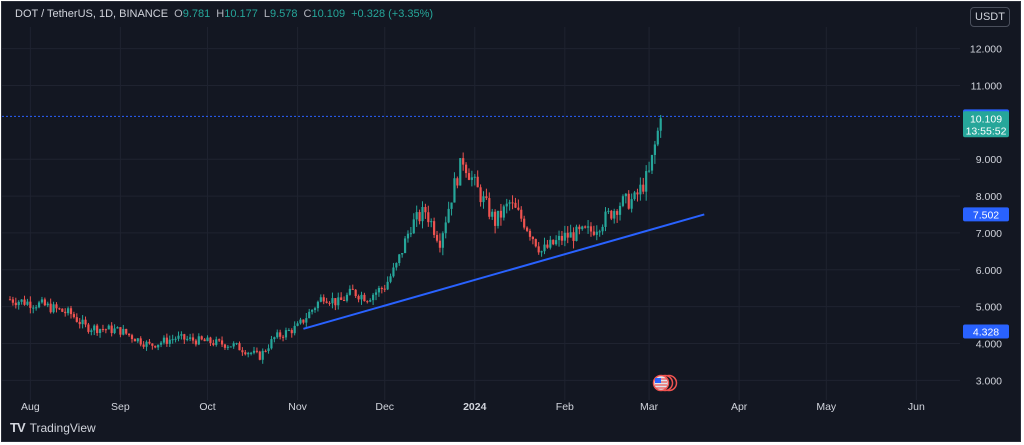  What do you see at coordinates (62, 427) in the screenshot?
I see `brand-name: TradingView` at bounding box center [62, 427].